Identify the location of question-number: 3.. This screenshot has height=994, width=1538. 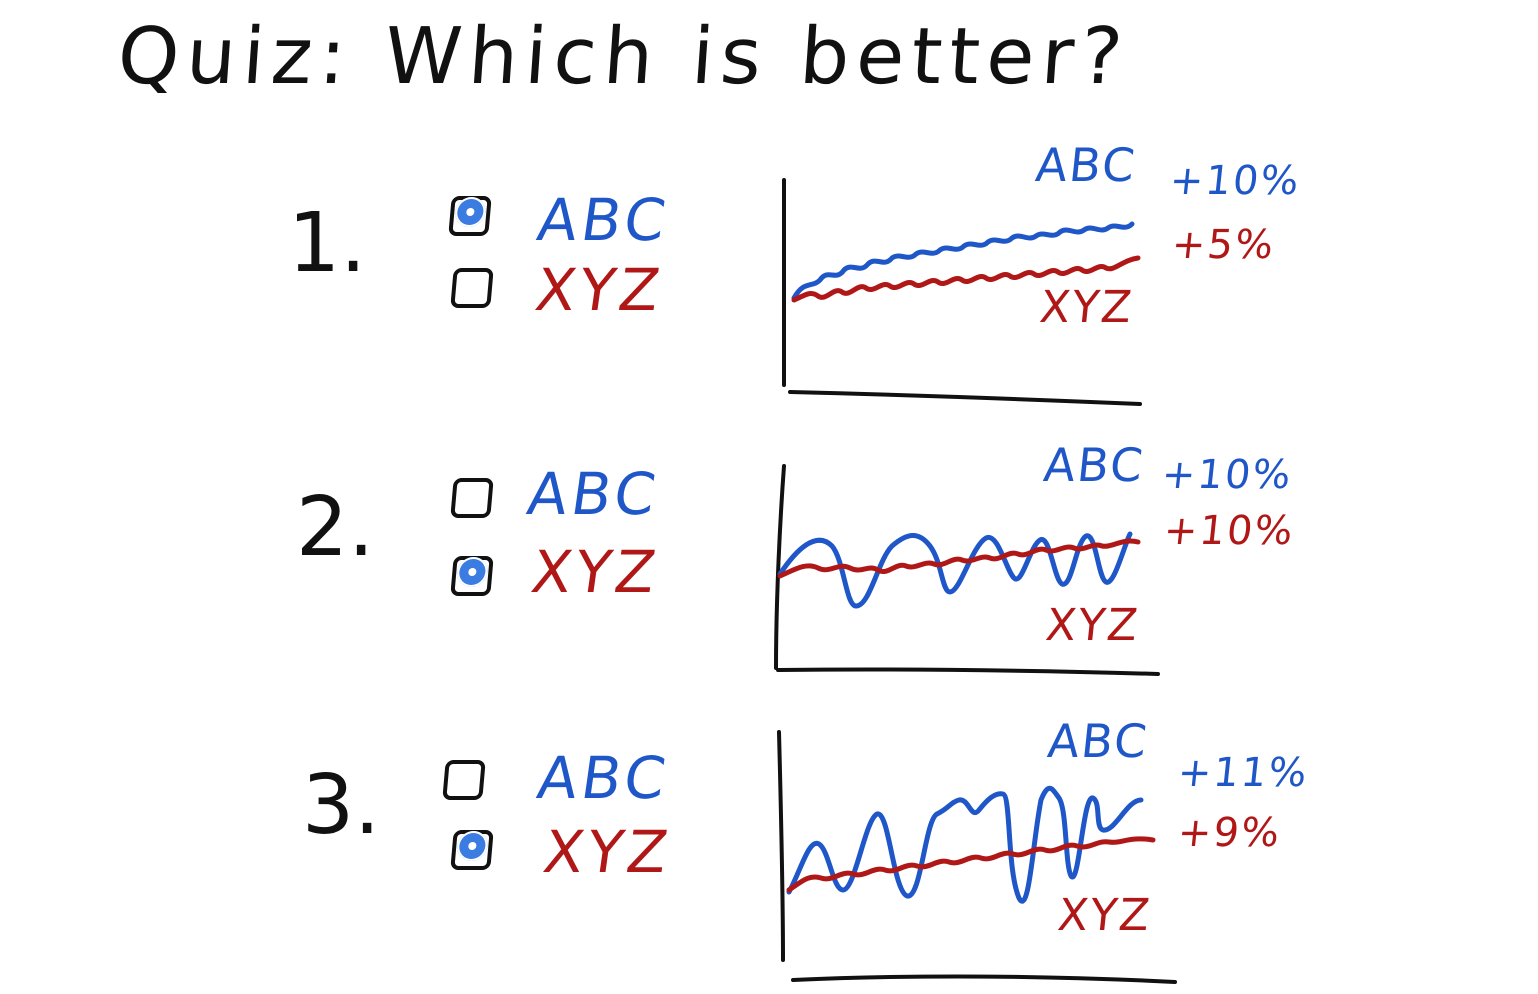
(341, 805).